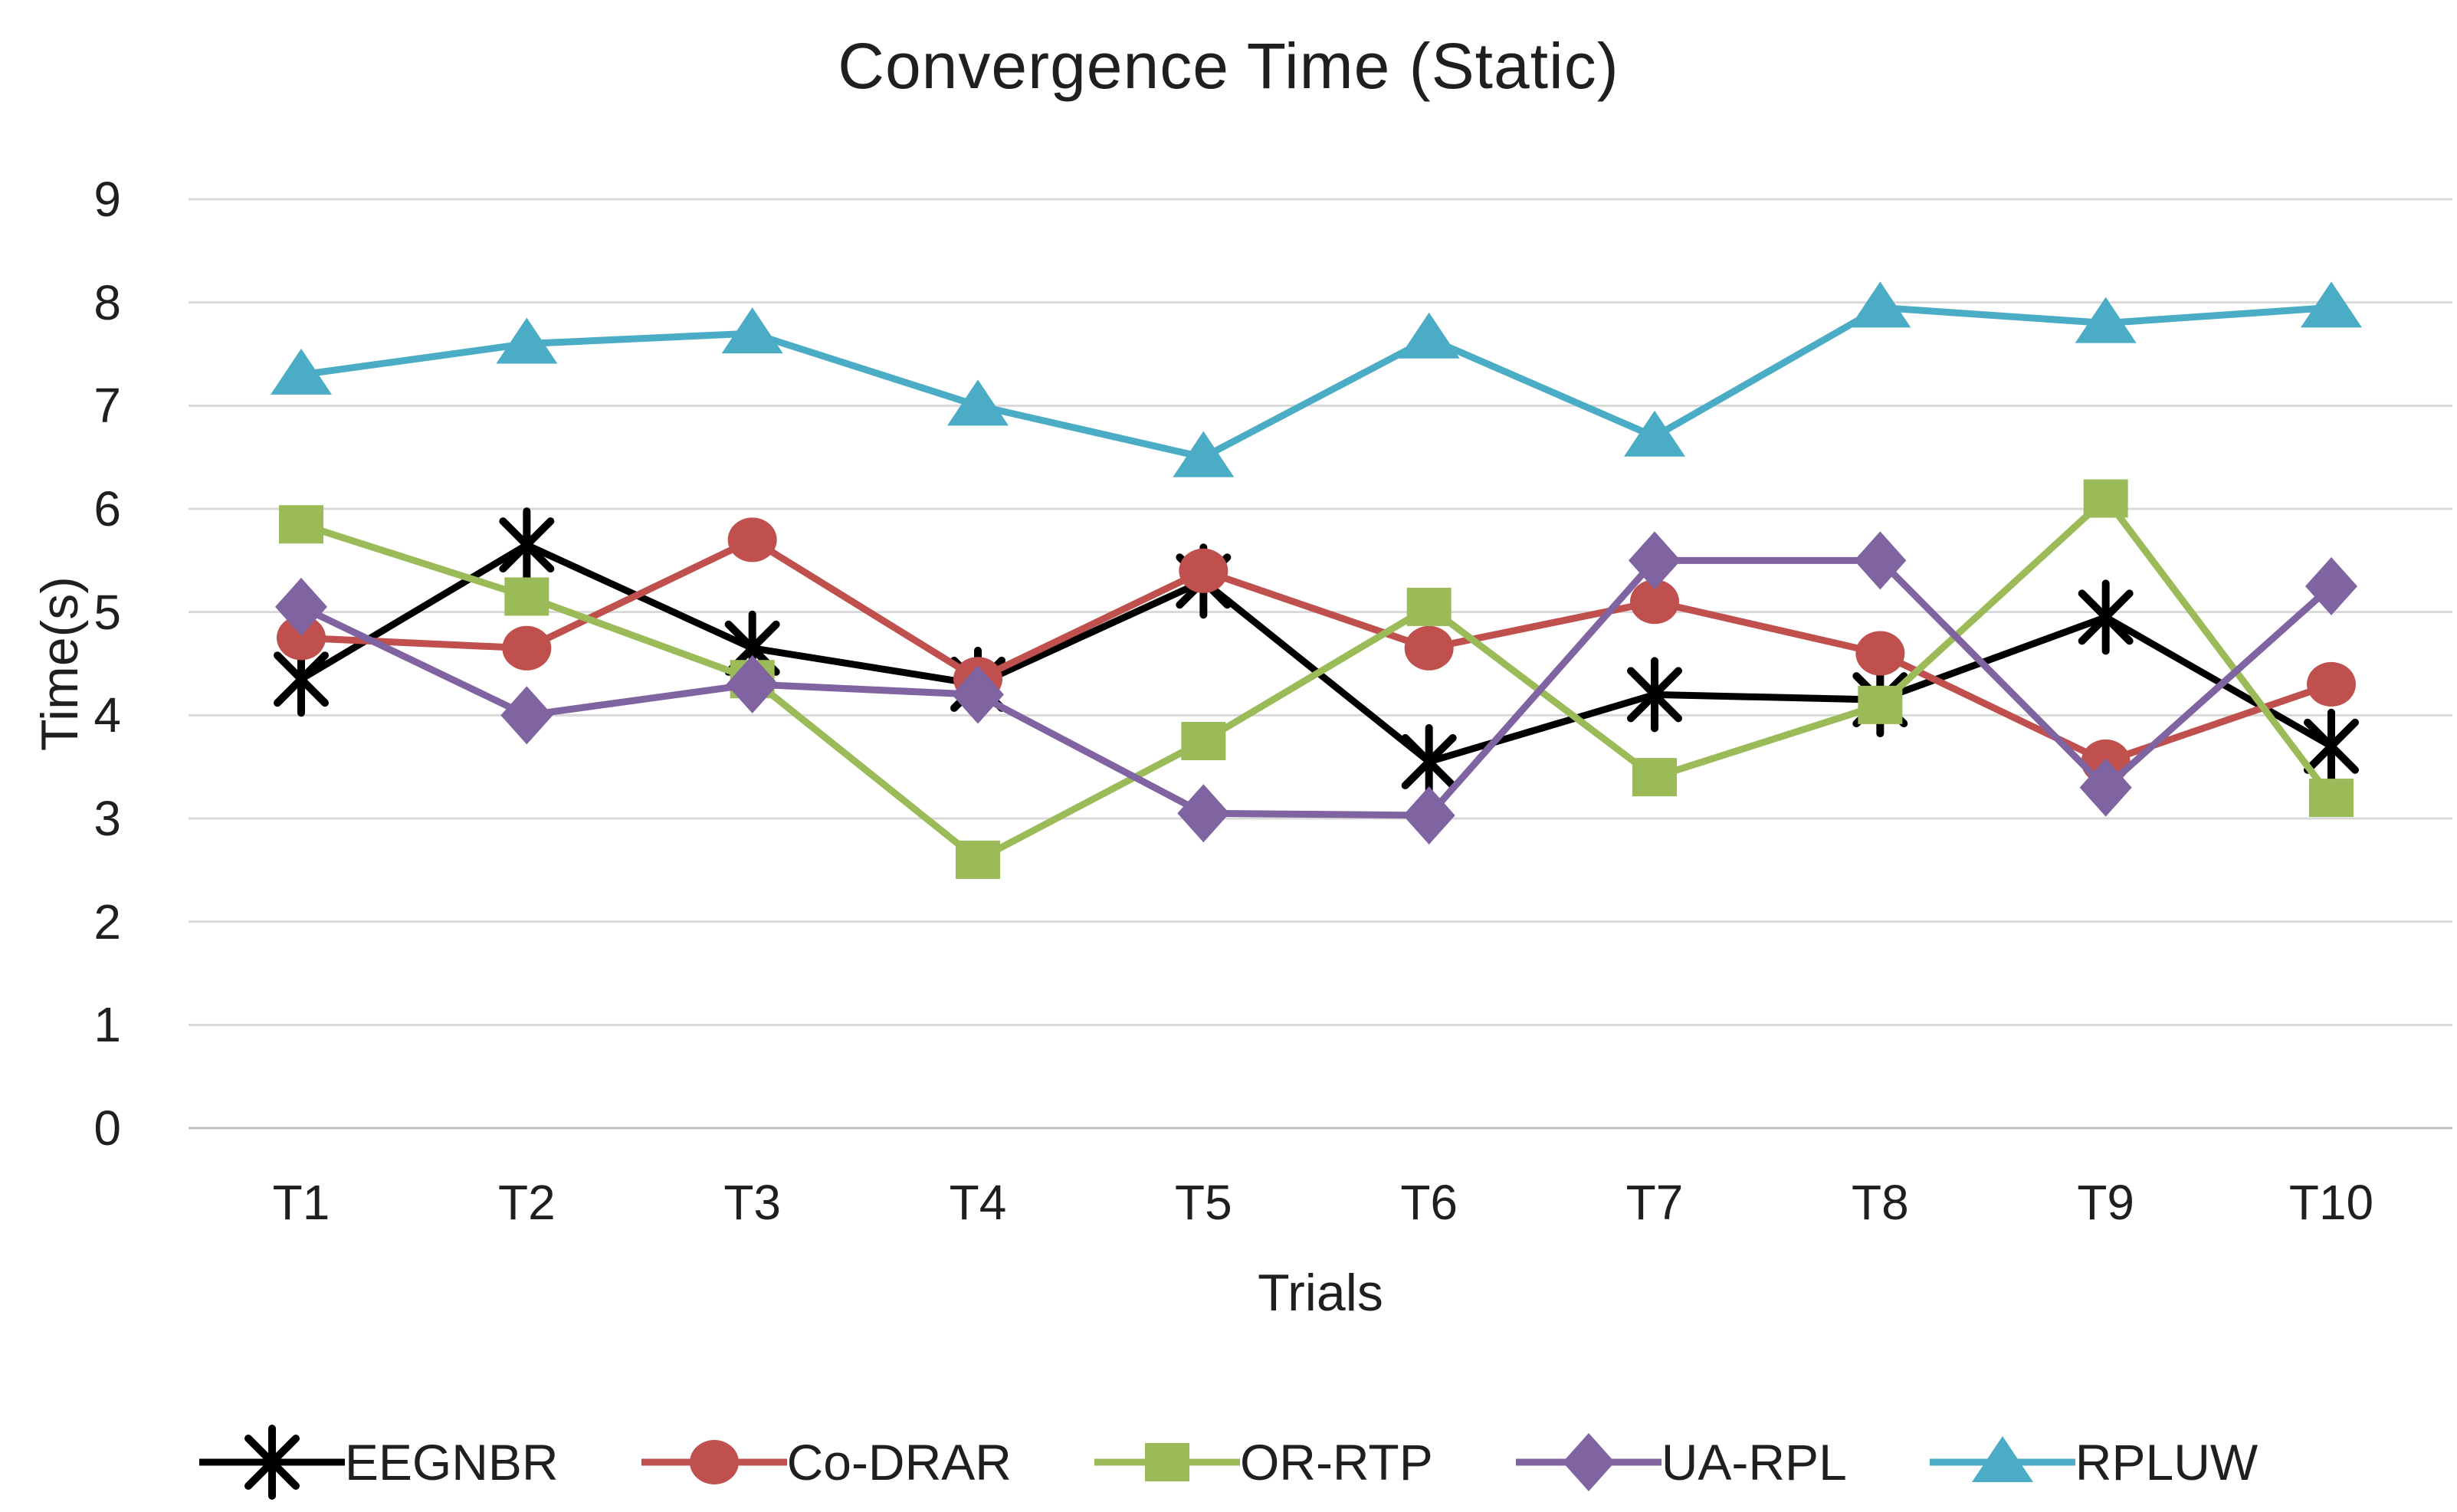 The image size is (2457, 1512). What do you see at coordinates (978, 1202) in the screenshot?
I see `x-tick-label: T4` at bounding box center [978, 1202].